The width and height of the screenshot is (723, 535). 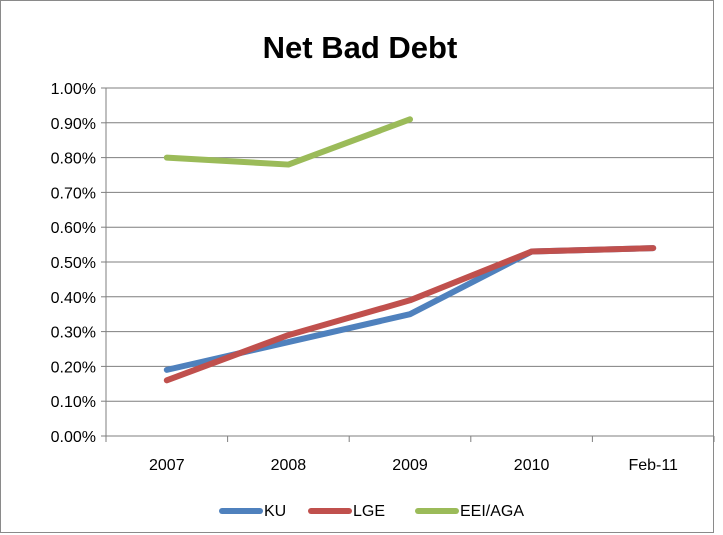 What do you see at coordinates (73, 159) in the screenshot?
I see `y-tick-label: 0.80%` at bounding box center [73, 159].